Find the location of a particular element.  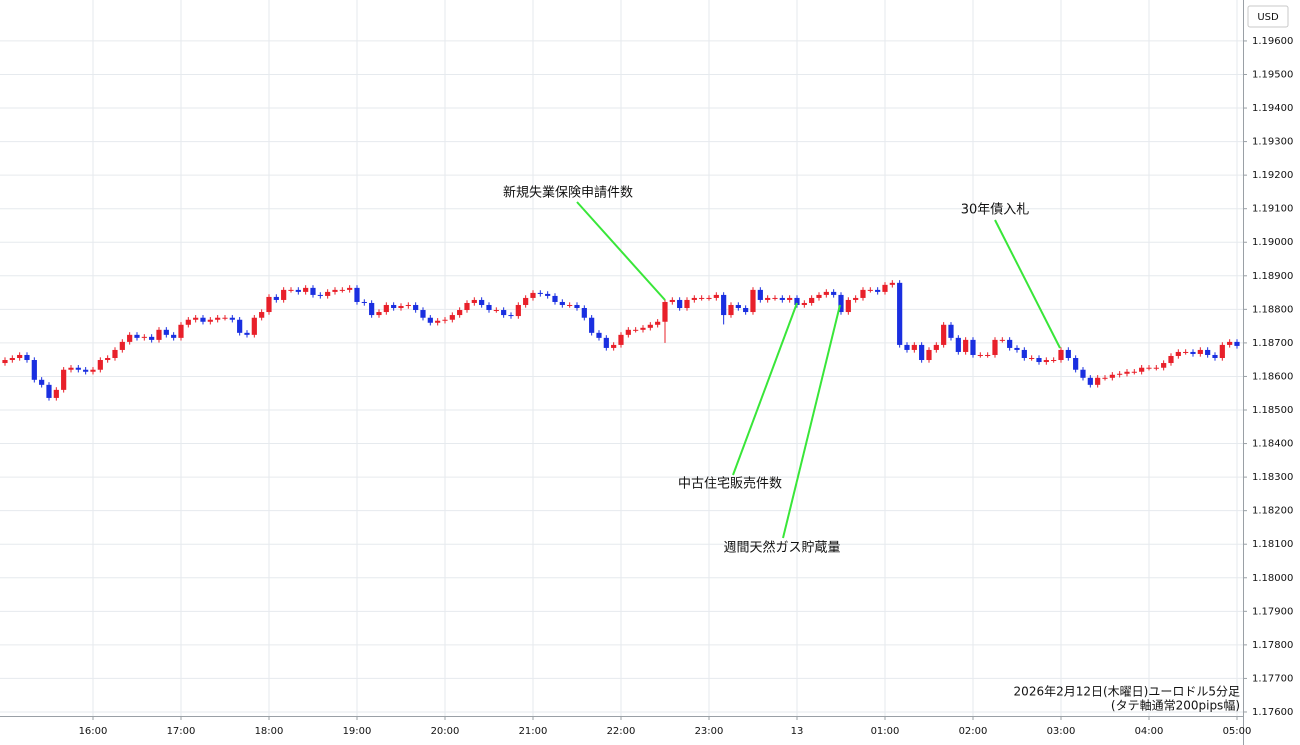

x-tick-label: 13 is located at coordinates (797, 731).